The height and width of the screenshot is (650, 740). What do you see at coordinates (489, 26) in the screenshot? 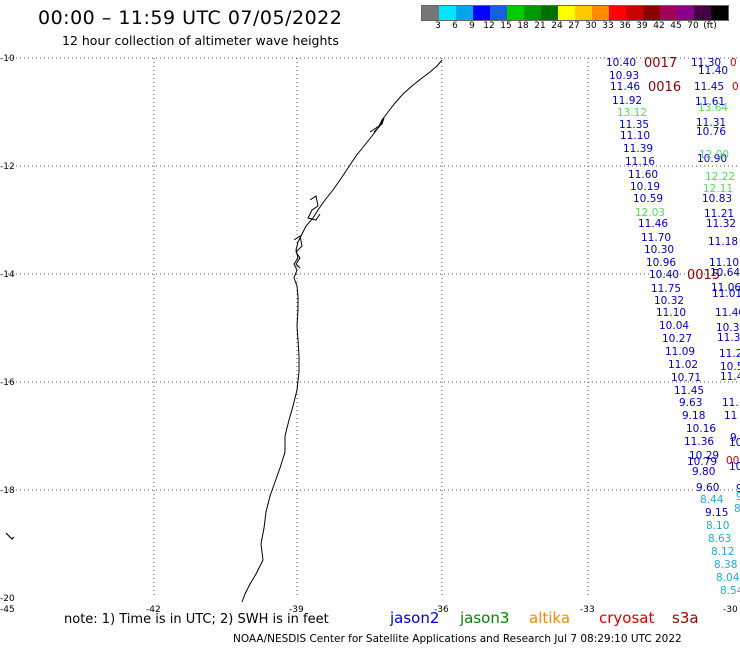
I see `color-bar-label: 12` at bounding box center [489, 26].